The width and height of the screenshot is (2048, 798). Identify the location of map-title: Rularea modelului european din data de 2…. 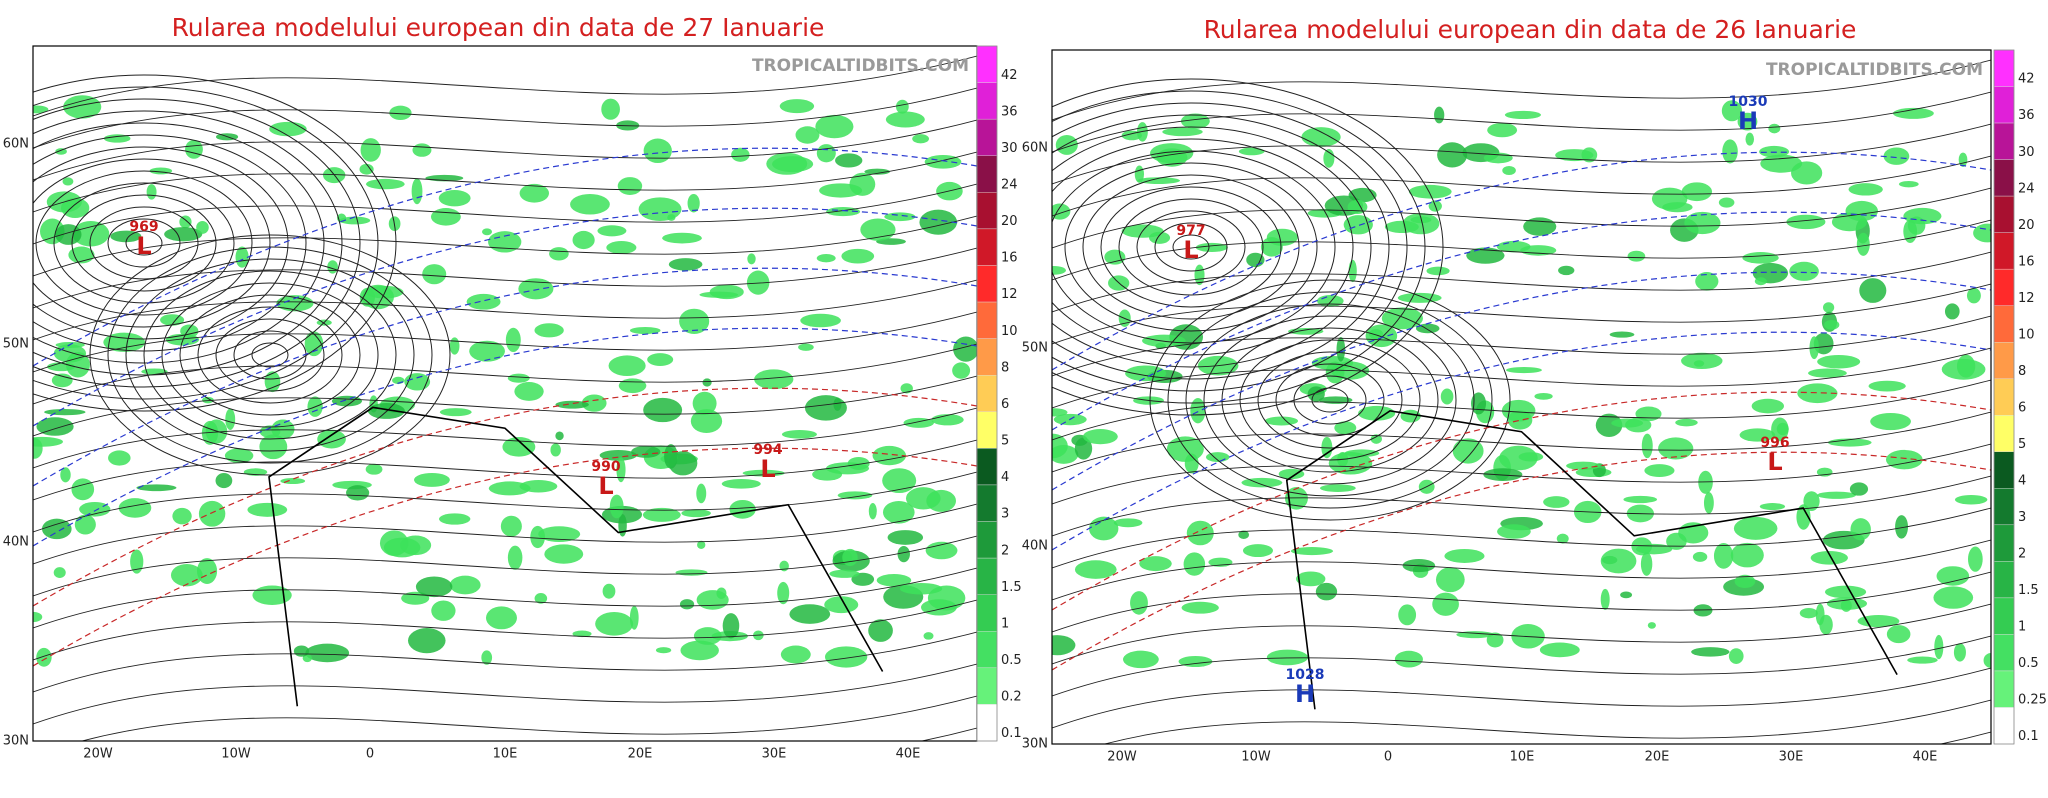
(498, 27).